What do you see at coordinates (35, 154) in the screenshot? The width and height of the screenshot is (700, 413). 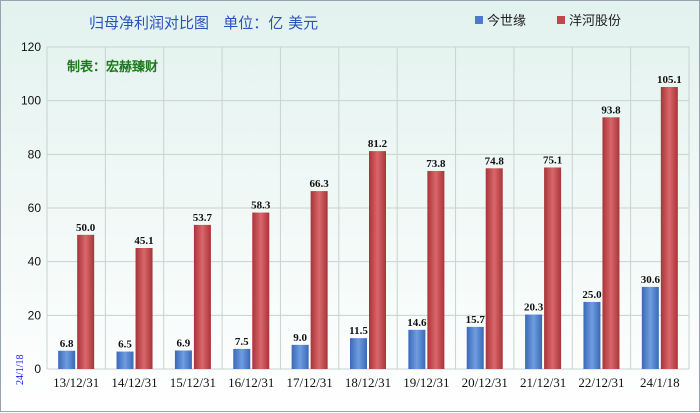 I see `y-tick-label: 80` at bounding box center [35, 154].